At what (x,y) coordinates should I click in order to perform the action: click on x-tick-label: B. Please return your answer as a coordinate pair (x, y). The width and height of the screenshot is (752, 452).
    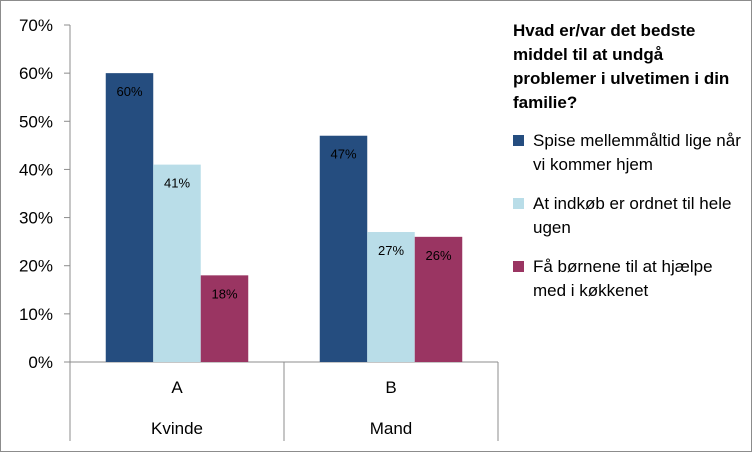
    Looking at the image, I should click on (390, 387).